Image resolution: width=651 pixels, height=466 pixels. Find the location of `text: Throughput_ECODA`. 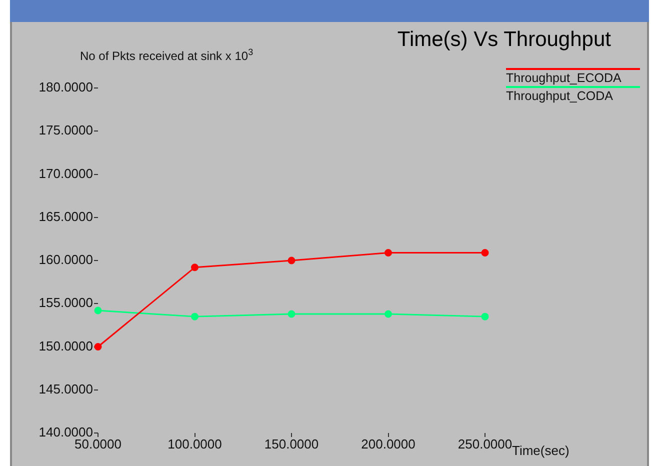

text: Throughput_ECODA is located at coordinates (573, 76).